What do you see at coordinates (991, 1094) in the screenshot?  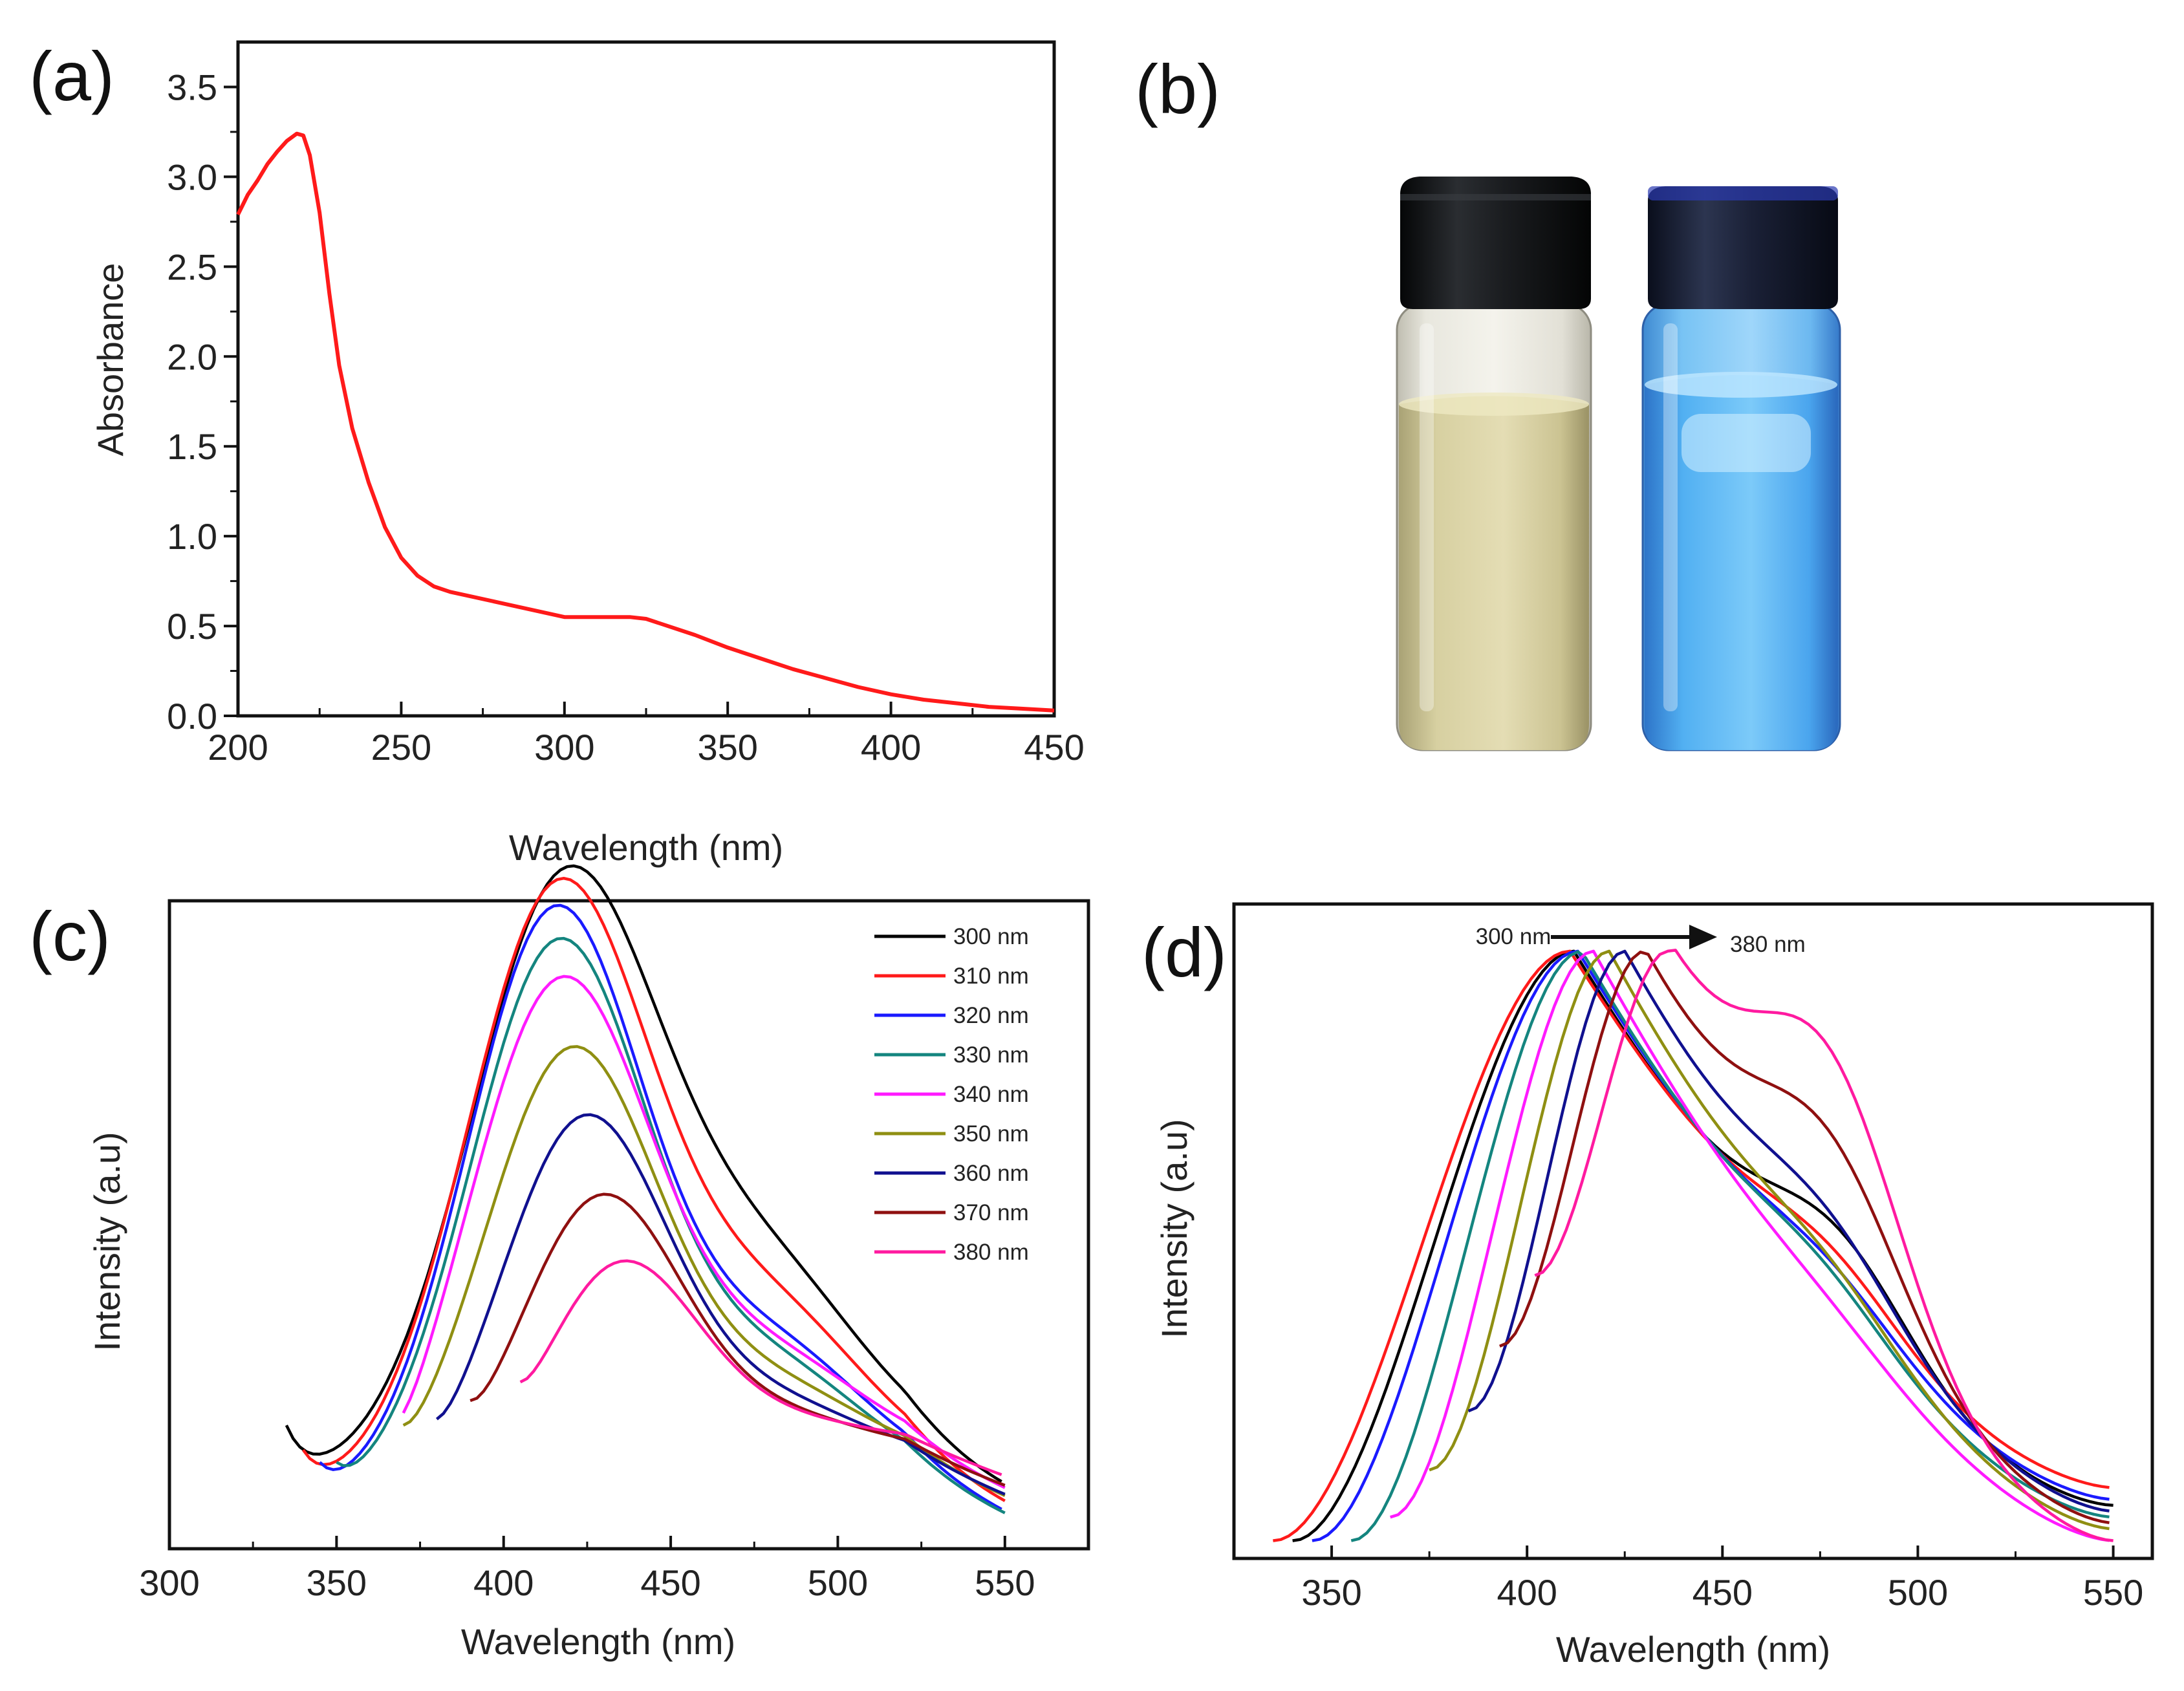 I see `legend-label-c: 340 nm` at bounding box center [991, 1094].